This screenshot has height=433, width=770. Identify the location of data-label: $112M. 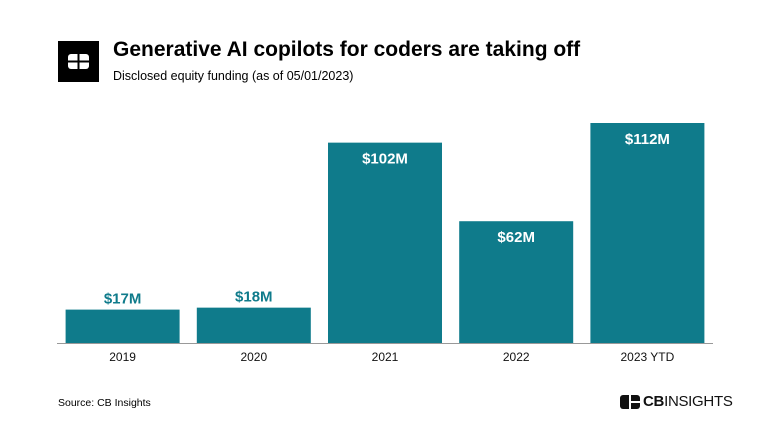
(647, 139).